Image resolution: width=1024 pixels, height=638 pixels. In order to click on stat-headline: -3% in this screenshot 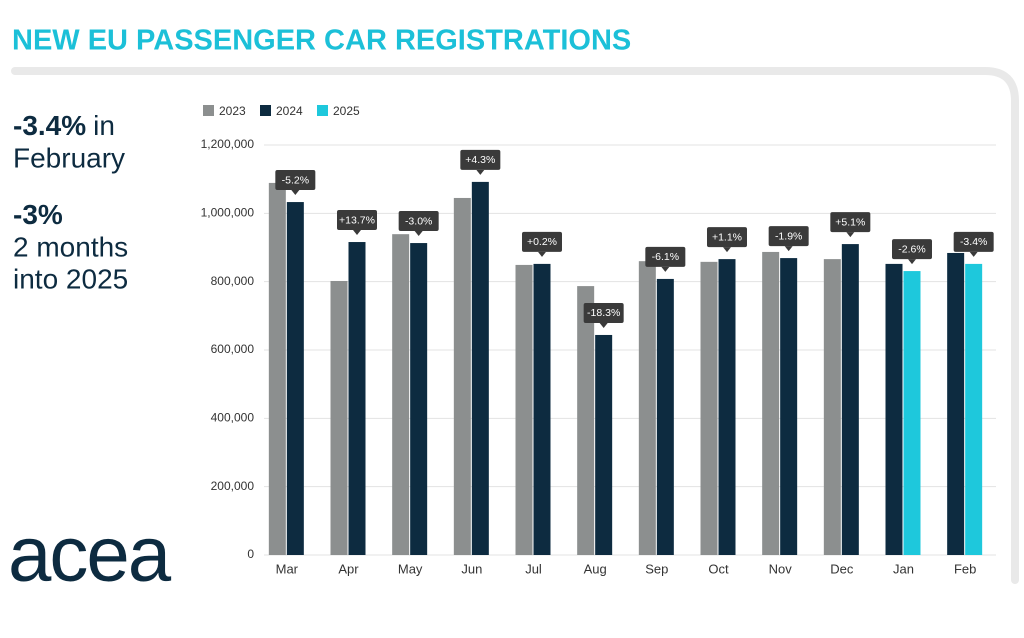, I will do `click(38, 214)`.